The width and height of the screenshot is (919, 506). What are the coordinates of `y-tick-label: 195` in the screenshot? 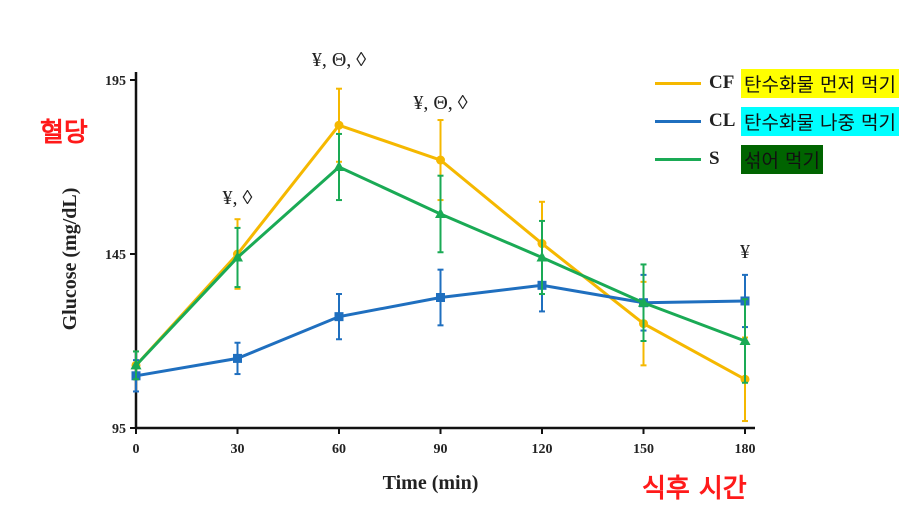 It's located at (115, 81).